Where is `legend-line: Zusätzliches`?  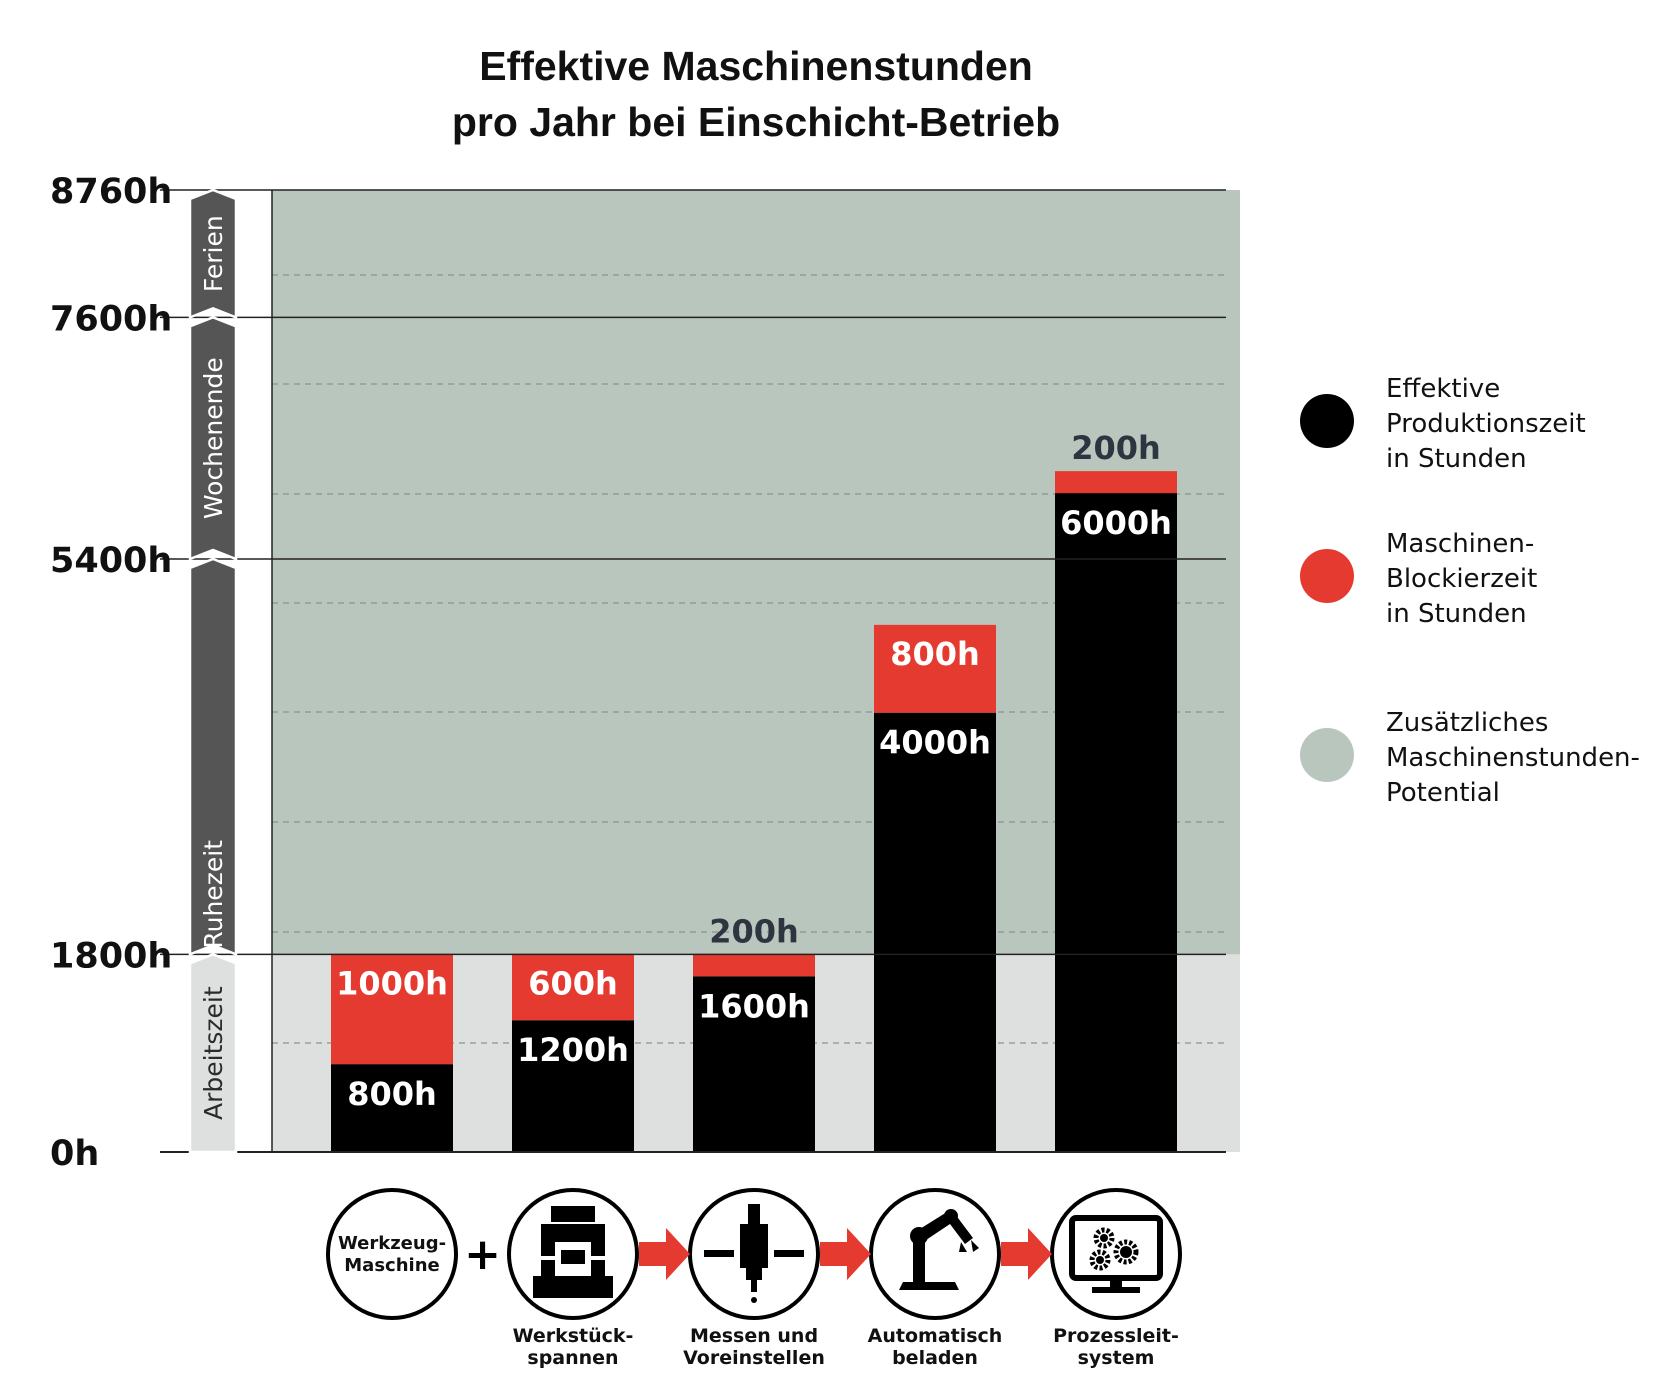 legend-line: Zusätzliches is located at coordinates (1467, 723).